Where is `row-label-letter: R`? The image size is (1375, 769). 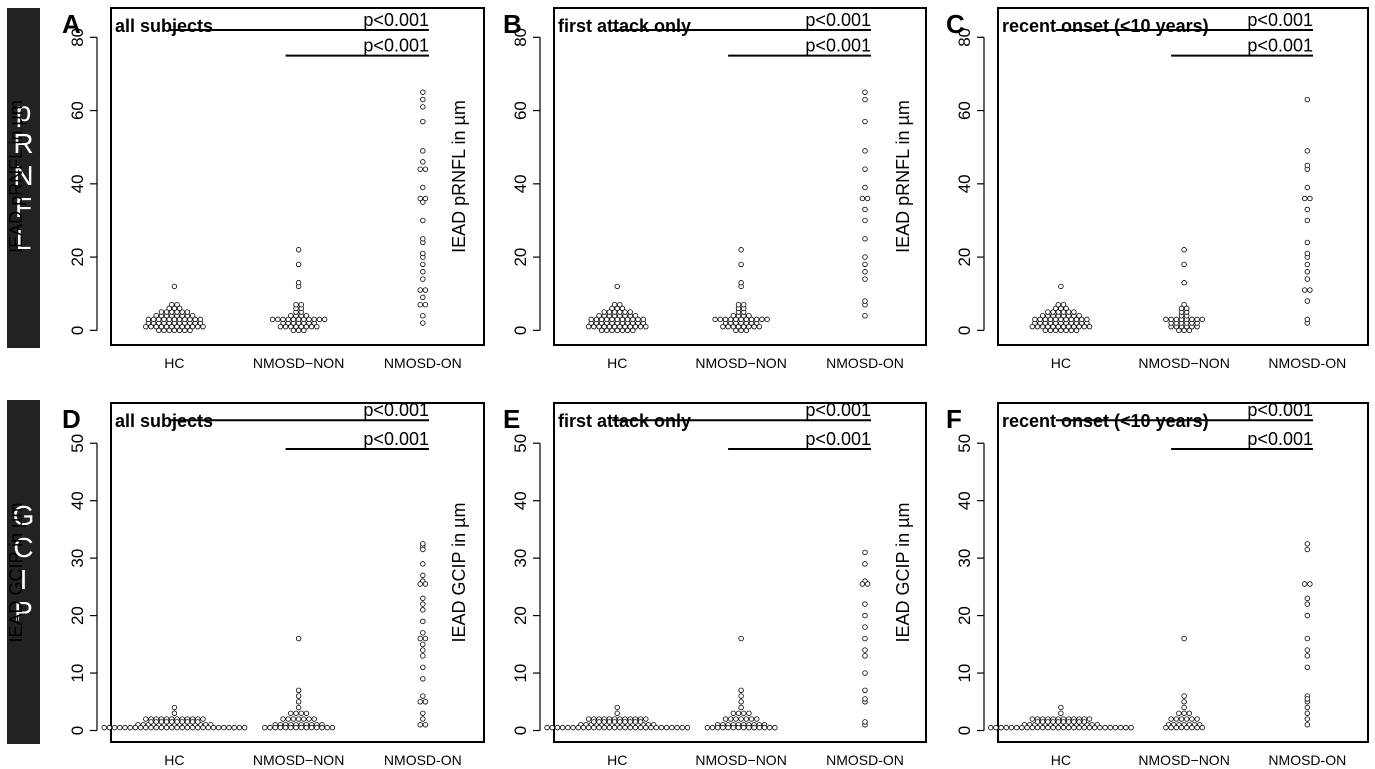
row-label-letter: R is located at coordinates (23, 143).